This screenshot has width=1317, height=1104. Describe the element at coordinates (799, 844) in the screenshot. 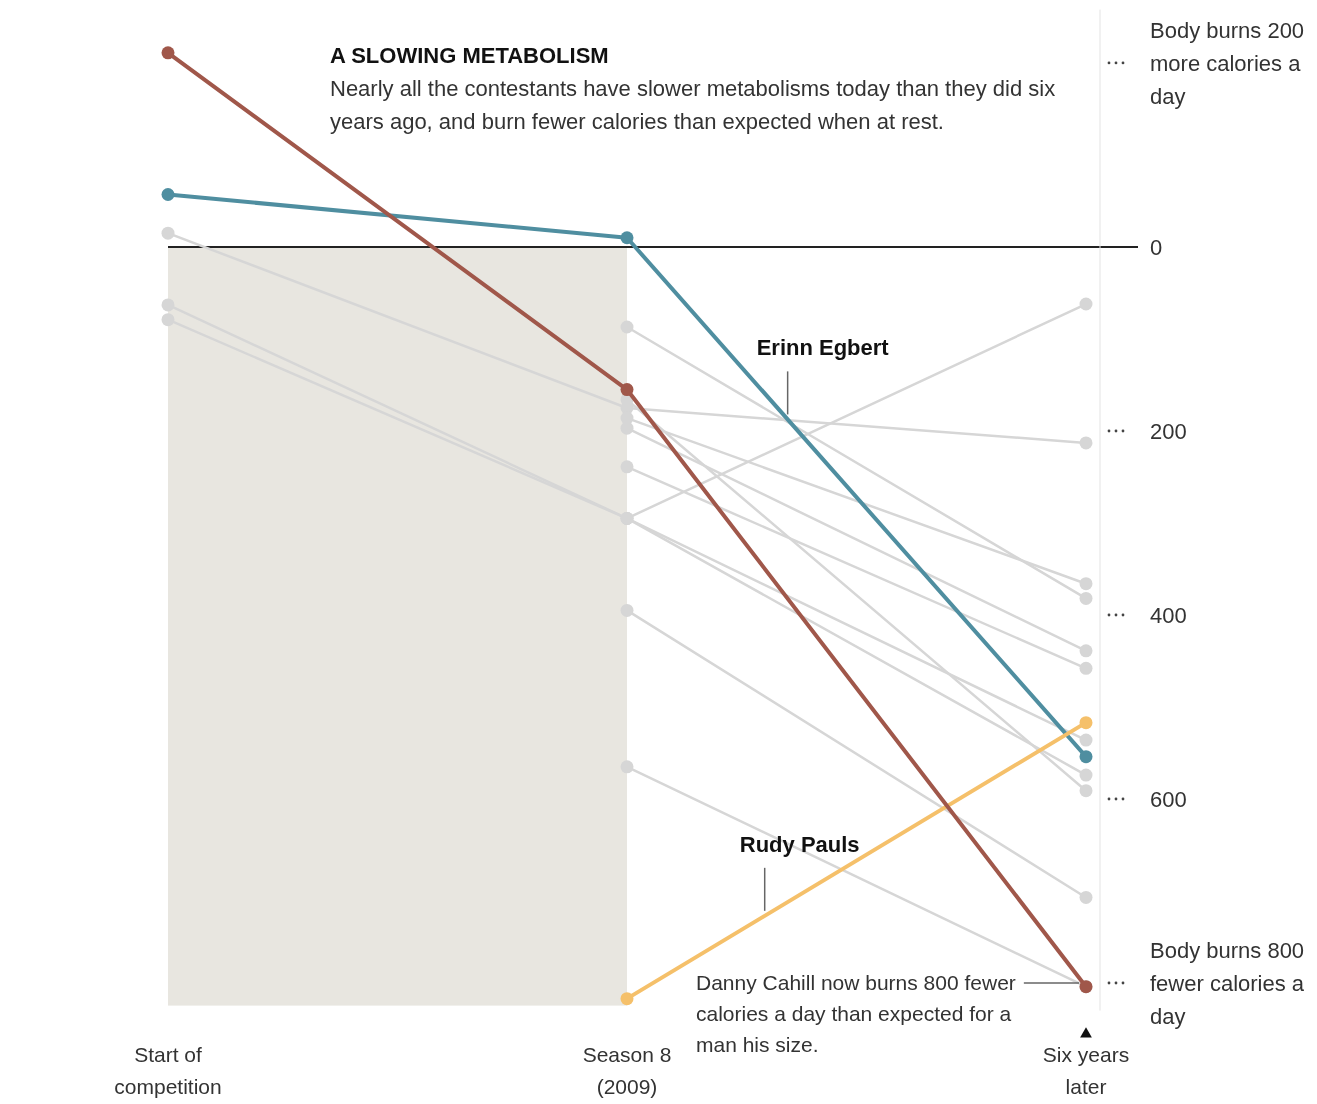

I see `series-label: Rudy Pauls` at that location.